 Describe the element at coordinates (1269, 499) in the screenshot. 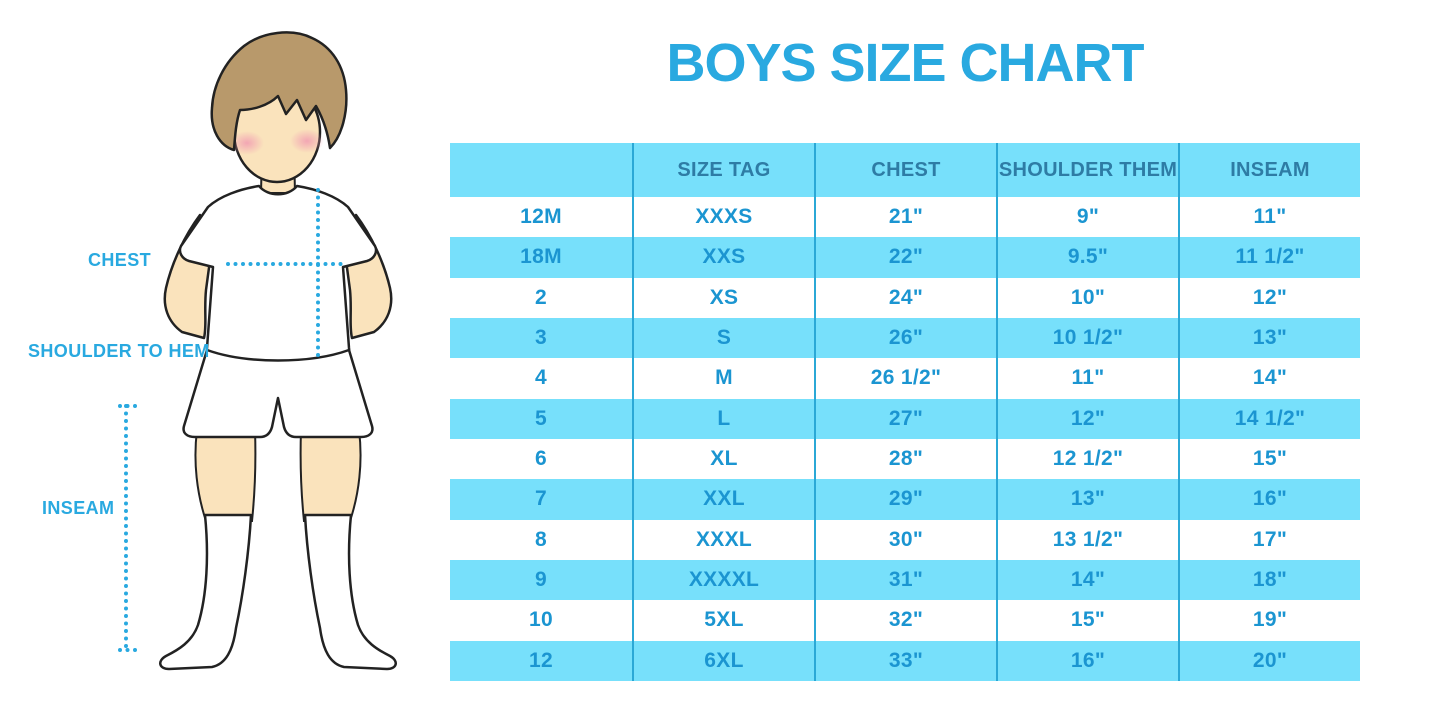

I see `cell-inseam: 16"` at that location.